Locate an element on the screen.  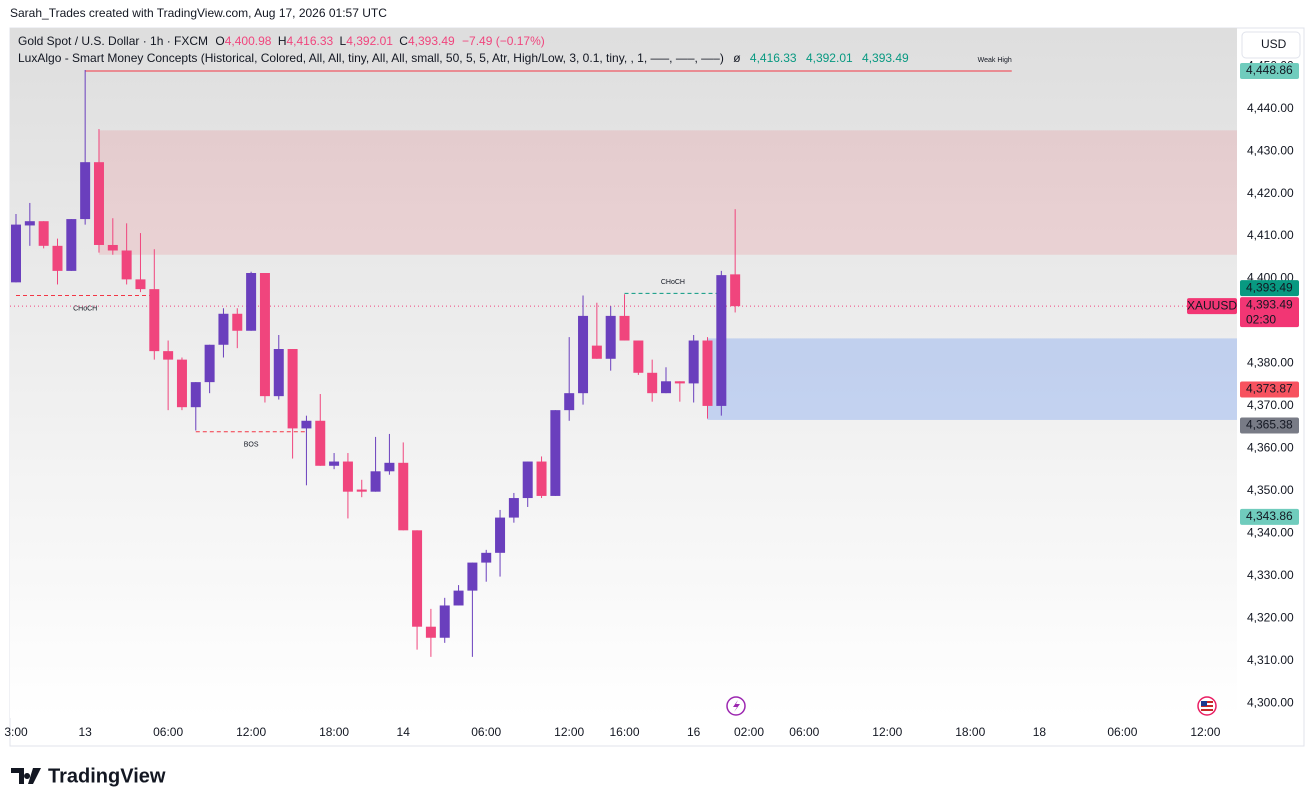
indicator-value: 4,416.33 is located at coordinates (773, 58).